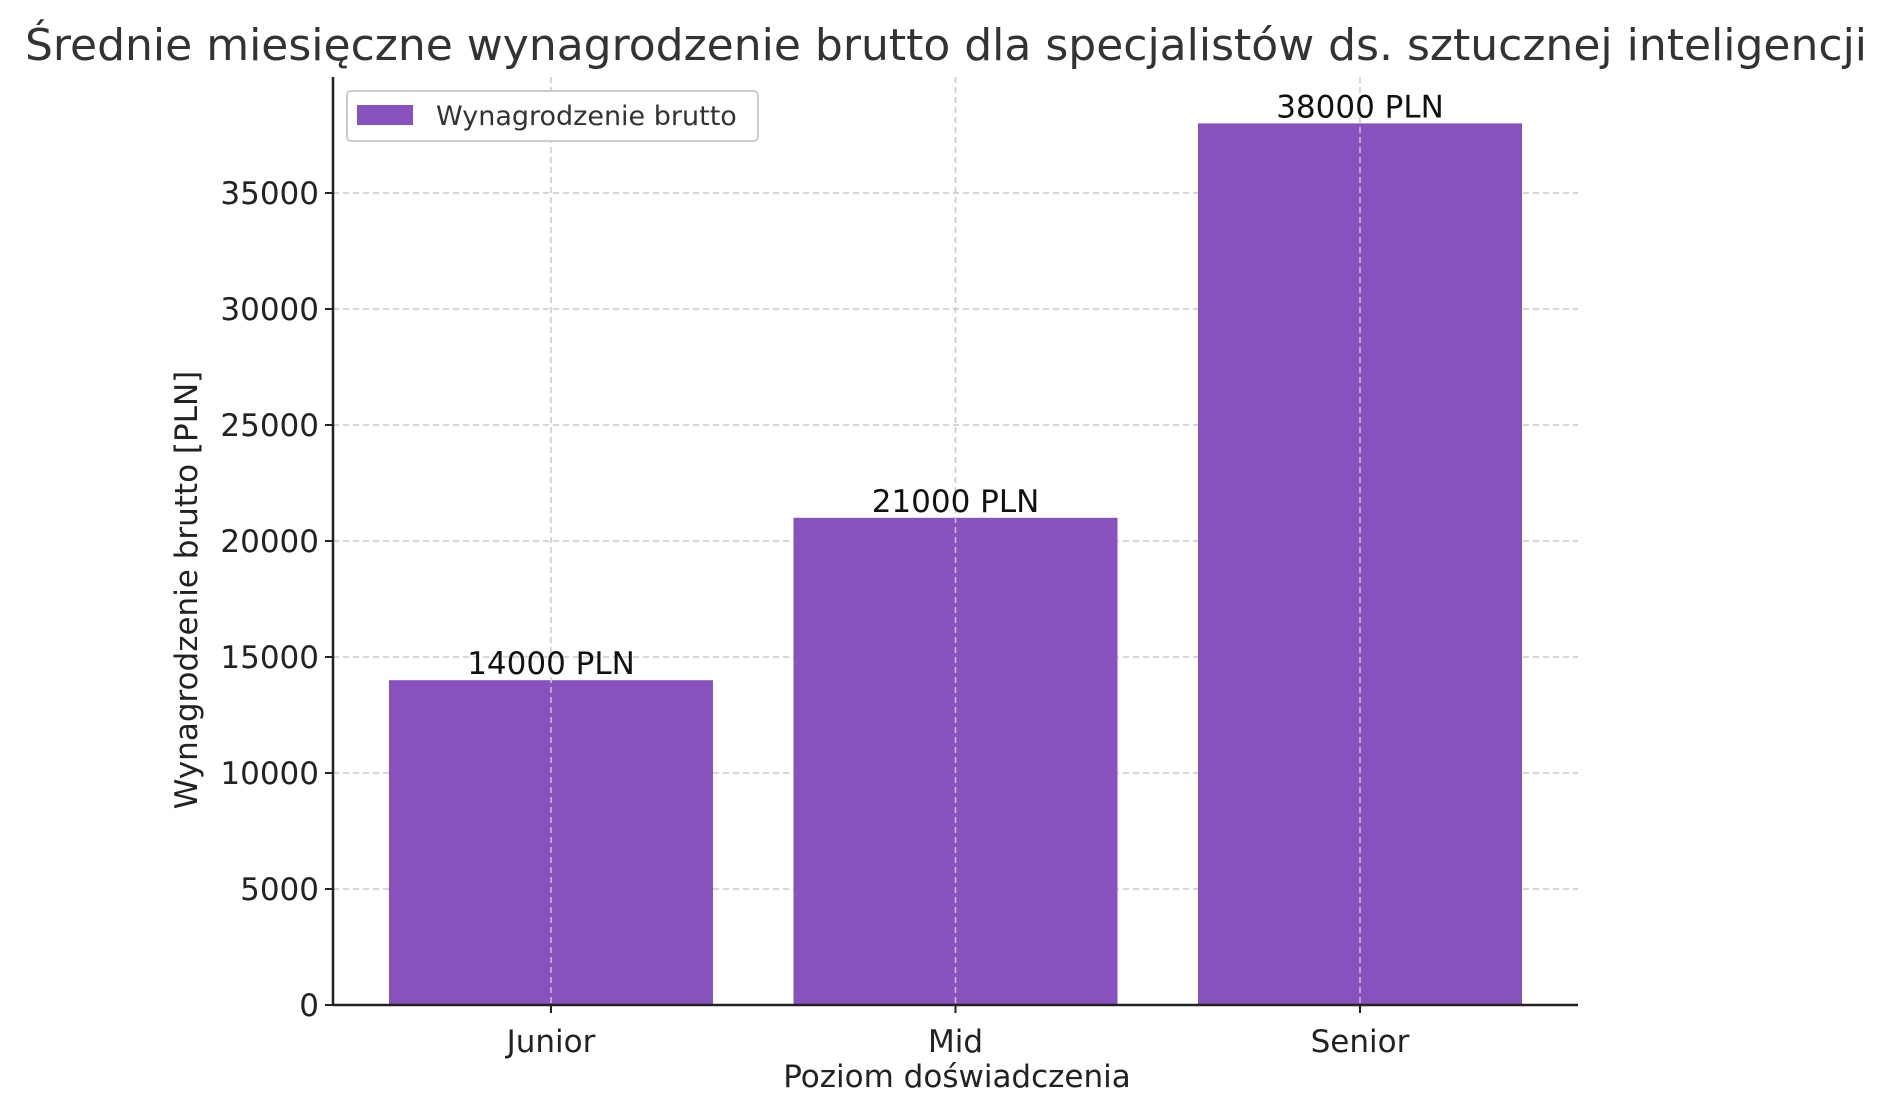 Image resolution: width=1902 pixels, height=1112 pixels. I want to click on data-label: 14000 PLN, so click(551, 664).